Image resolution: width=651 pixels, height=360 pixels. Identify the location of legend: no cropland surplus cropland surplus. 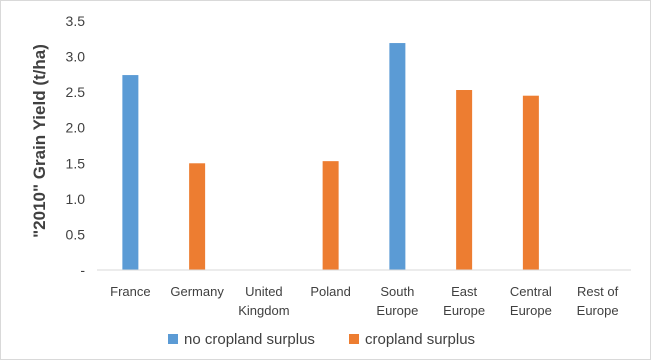
(321, 339).